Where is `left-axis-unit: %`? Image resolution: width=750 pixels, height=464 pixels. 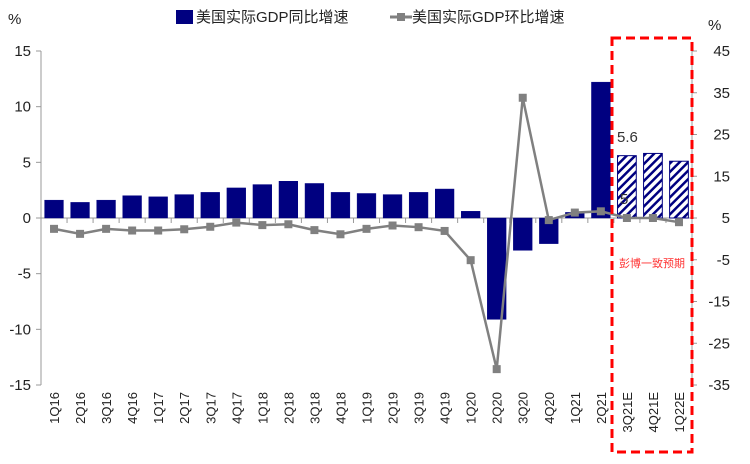 left-axis-unit: % is located at coordinates (14, 19).